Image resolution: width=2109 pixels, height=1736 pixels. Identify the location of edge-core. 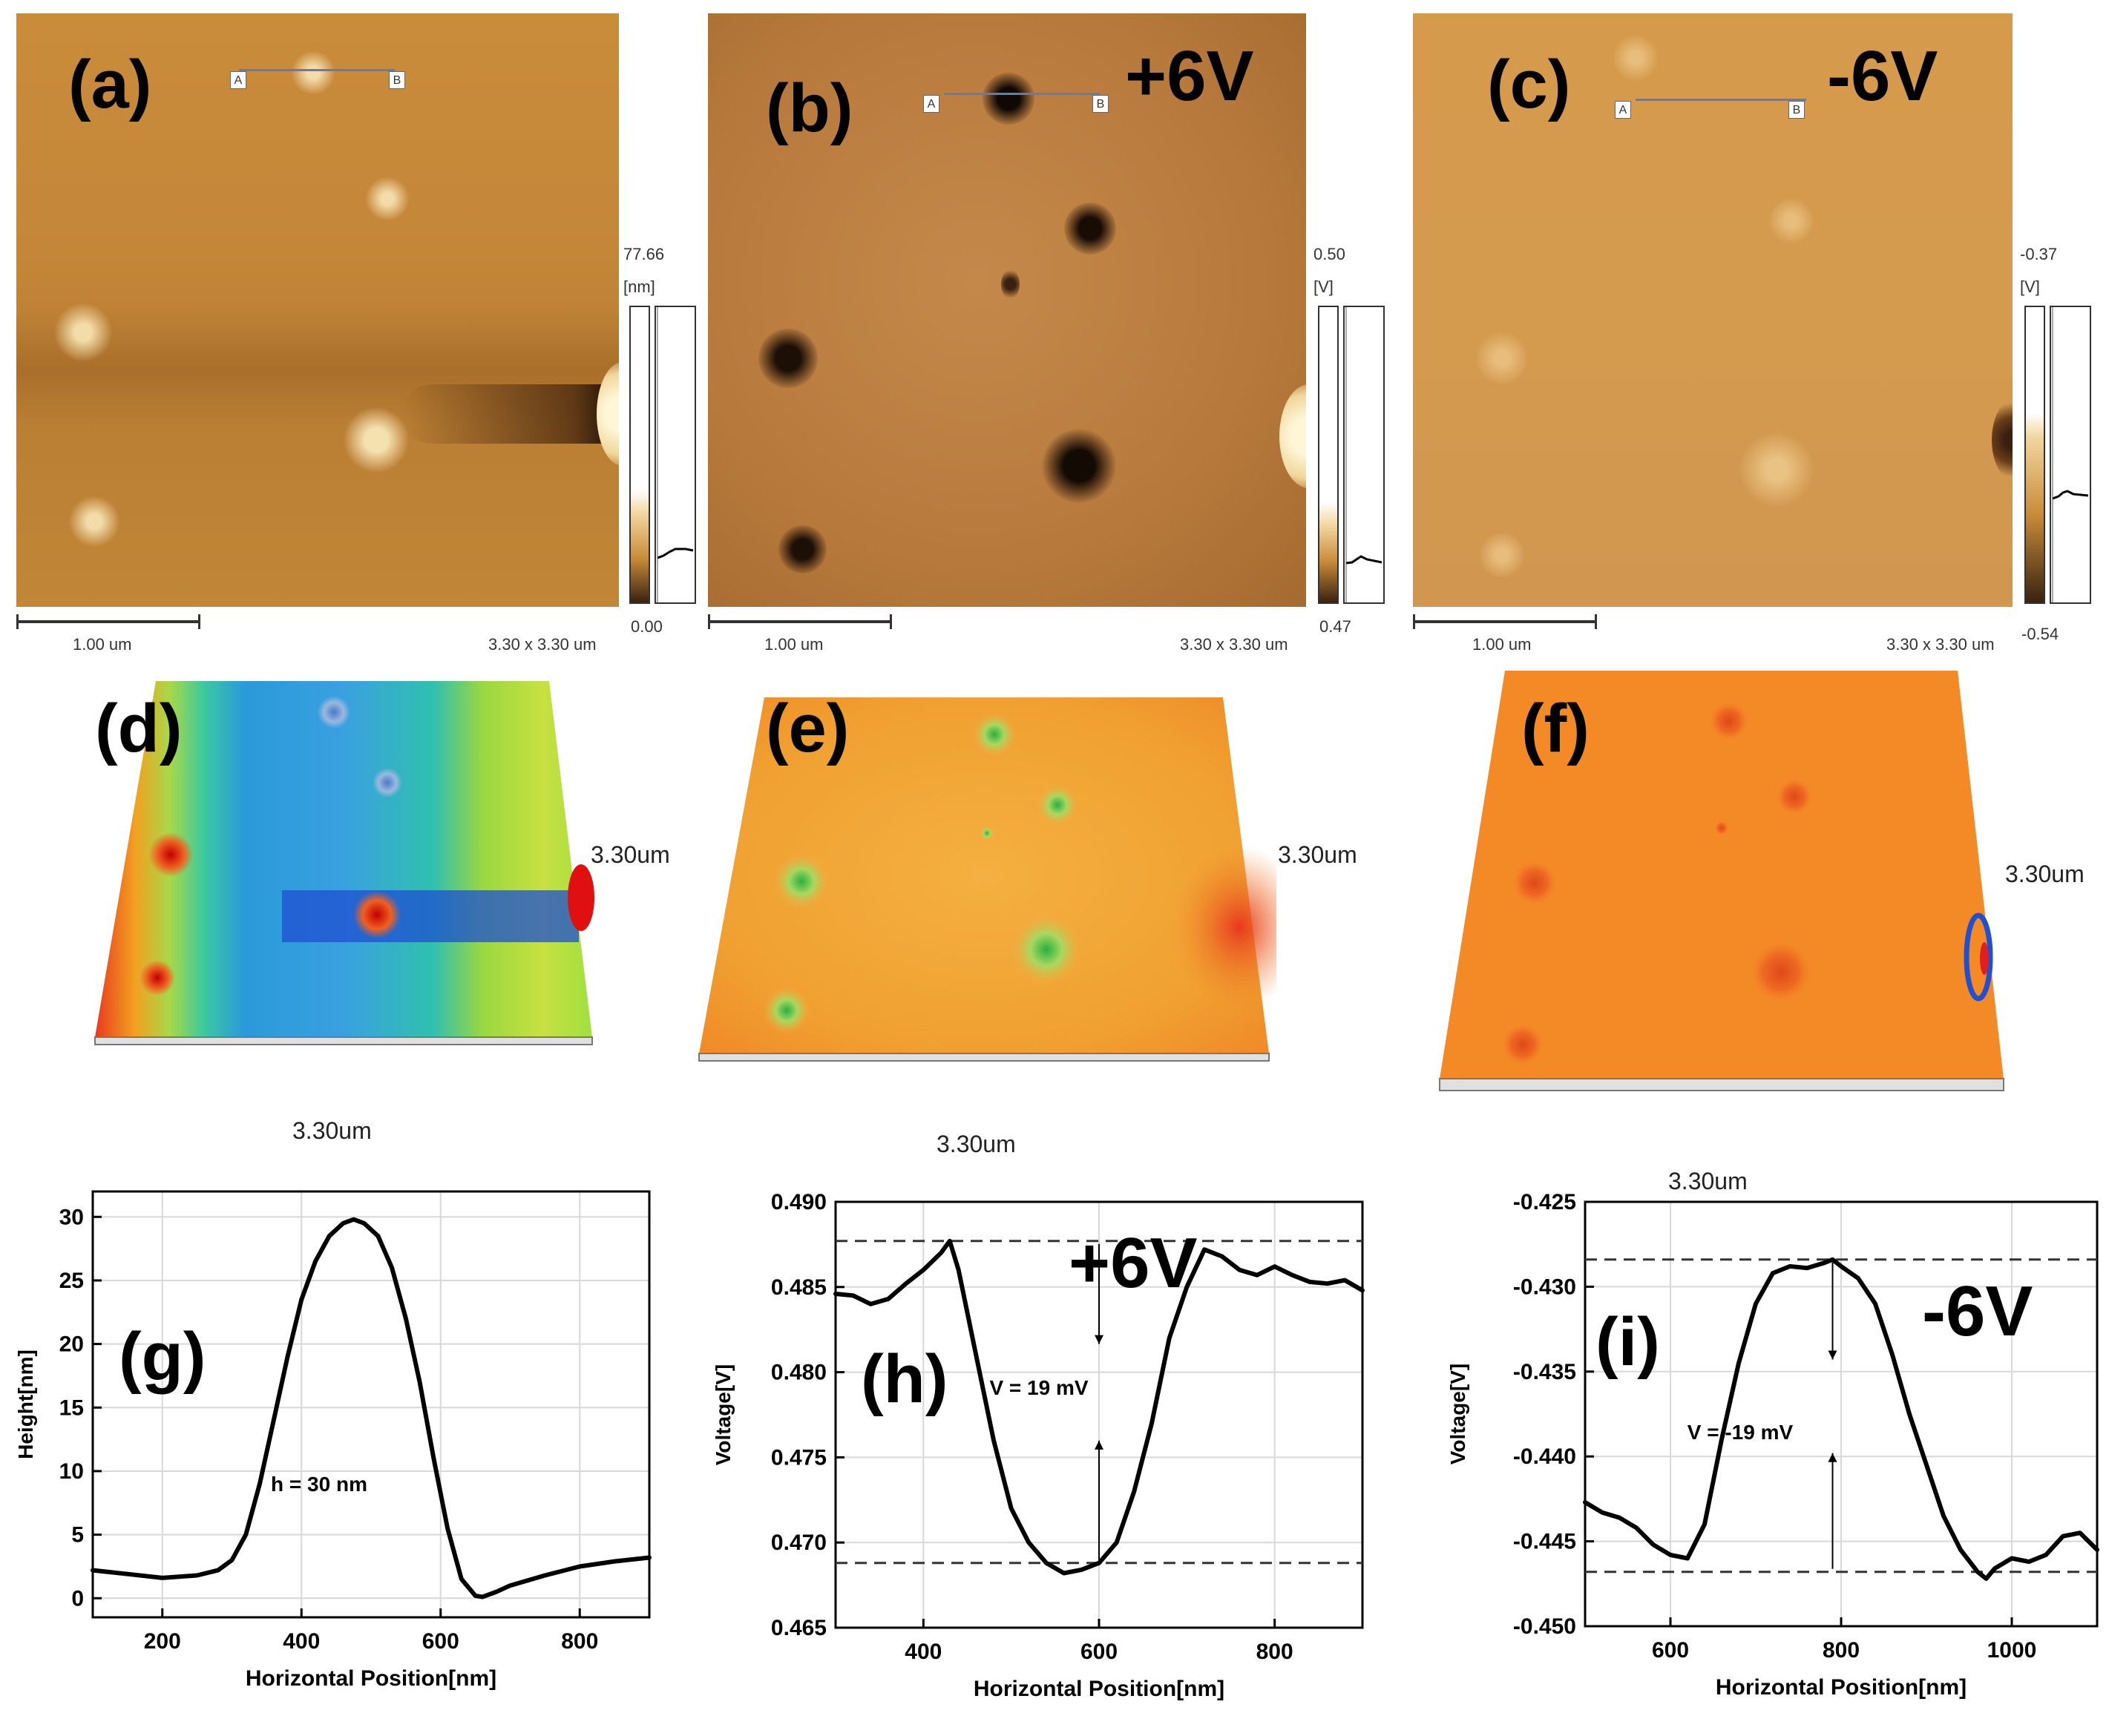
(1985, 959).